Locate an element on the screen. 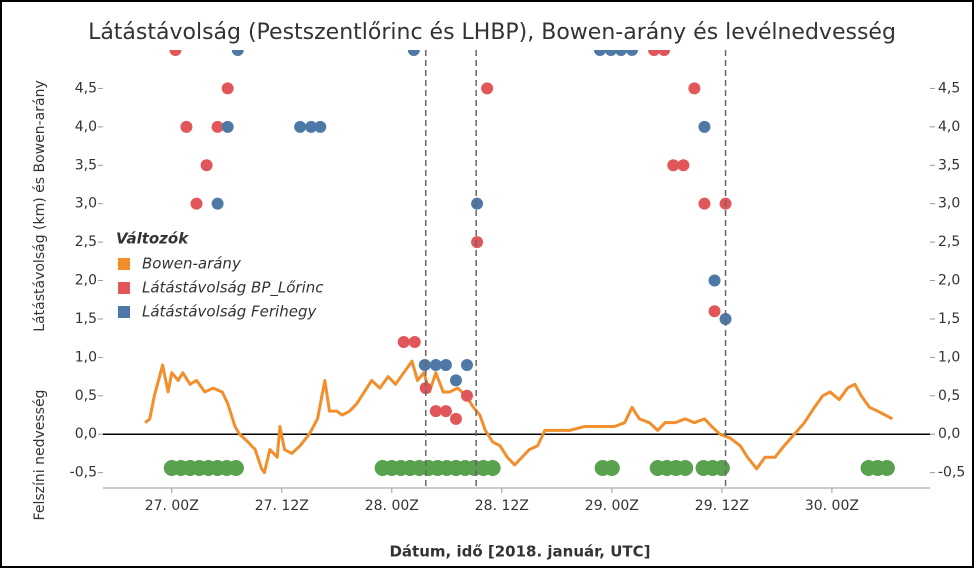 The image size is (974, 568). x-tick-label: 27. 12Z is located at coordinates (282, 506).